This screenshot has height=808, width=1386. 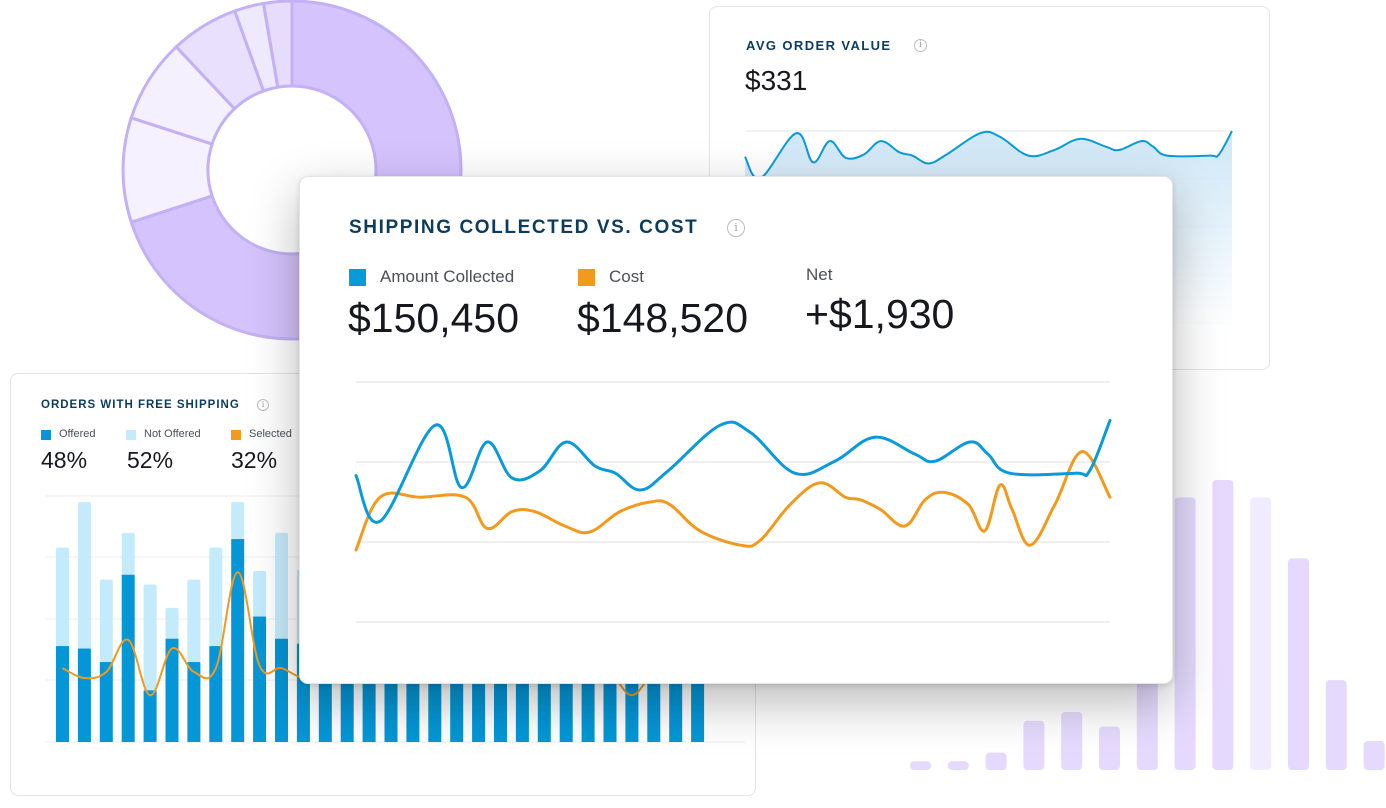 I want to click on net-value: +$1,930, so click(x=880, y=314).